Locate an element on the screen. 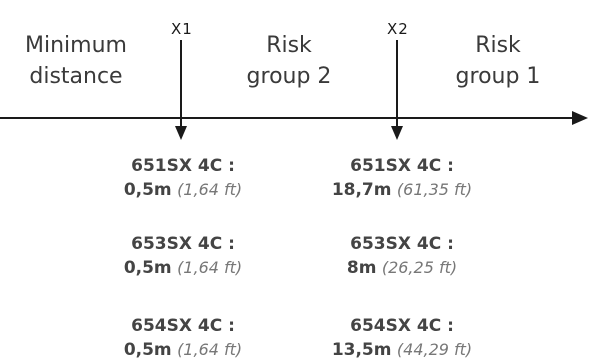 The width and height of the screenshot is (592, 362). distance-axis-arrowhead is located at coordinates (580, 118).